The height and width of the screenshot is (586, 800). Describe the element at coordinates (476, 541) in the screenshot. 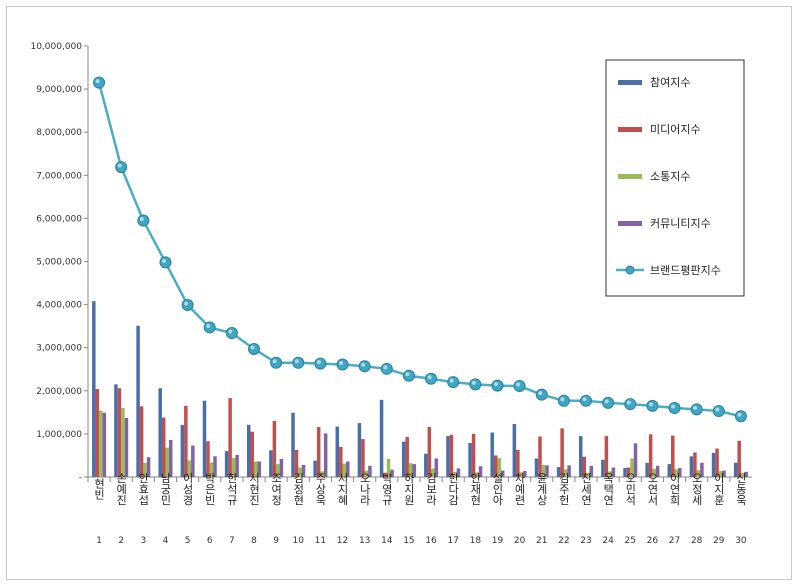

I see `x-rank-label: 18` at that location.